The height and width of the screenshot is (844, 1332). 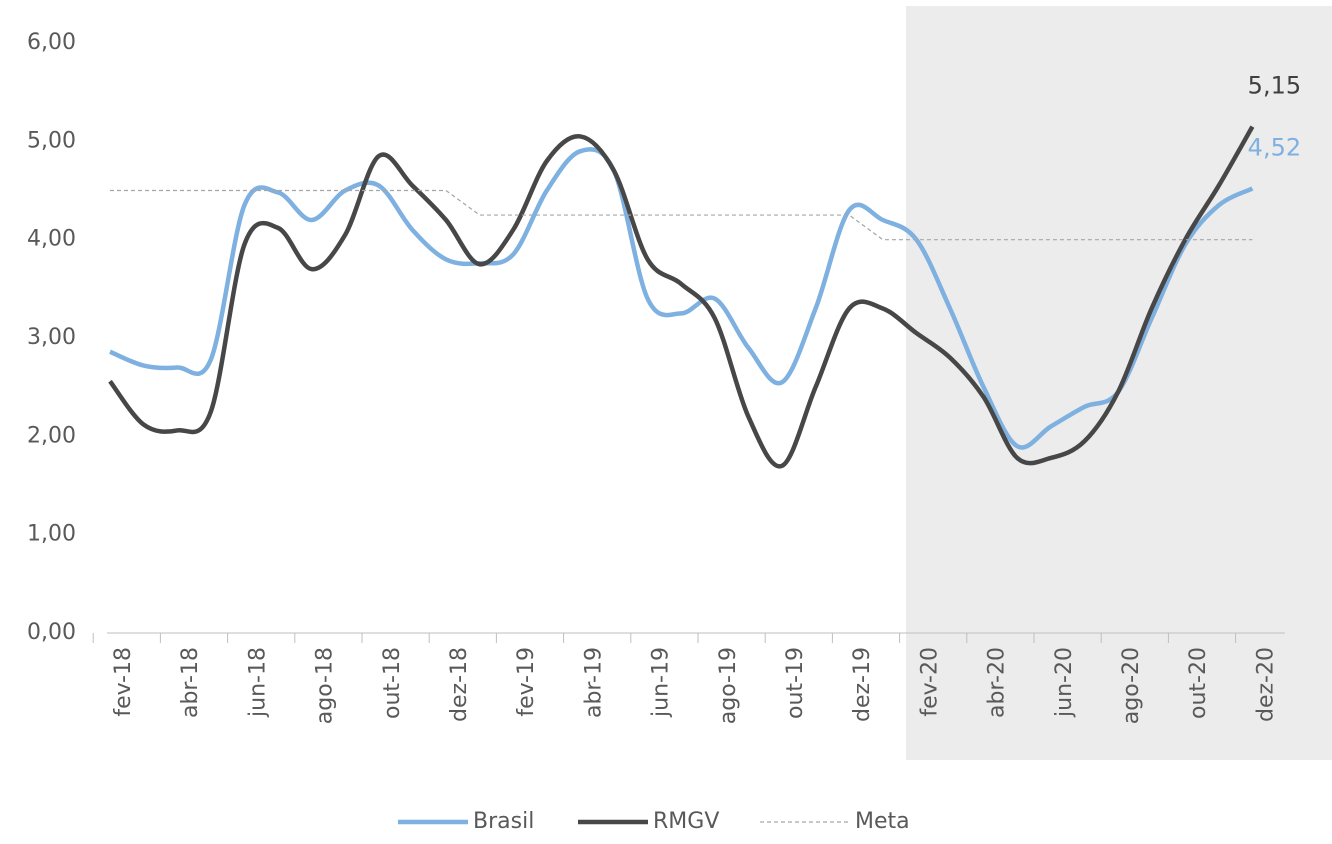 I want to click on y-tick-label: 1,00, so click(x=51, y=534).